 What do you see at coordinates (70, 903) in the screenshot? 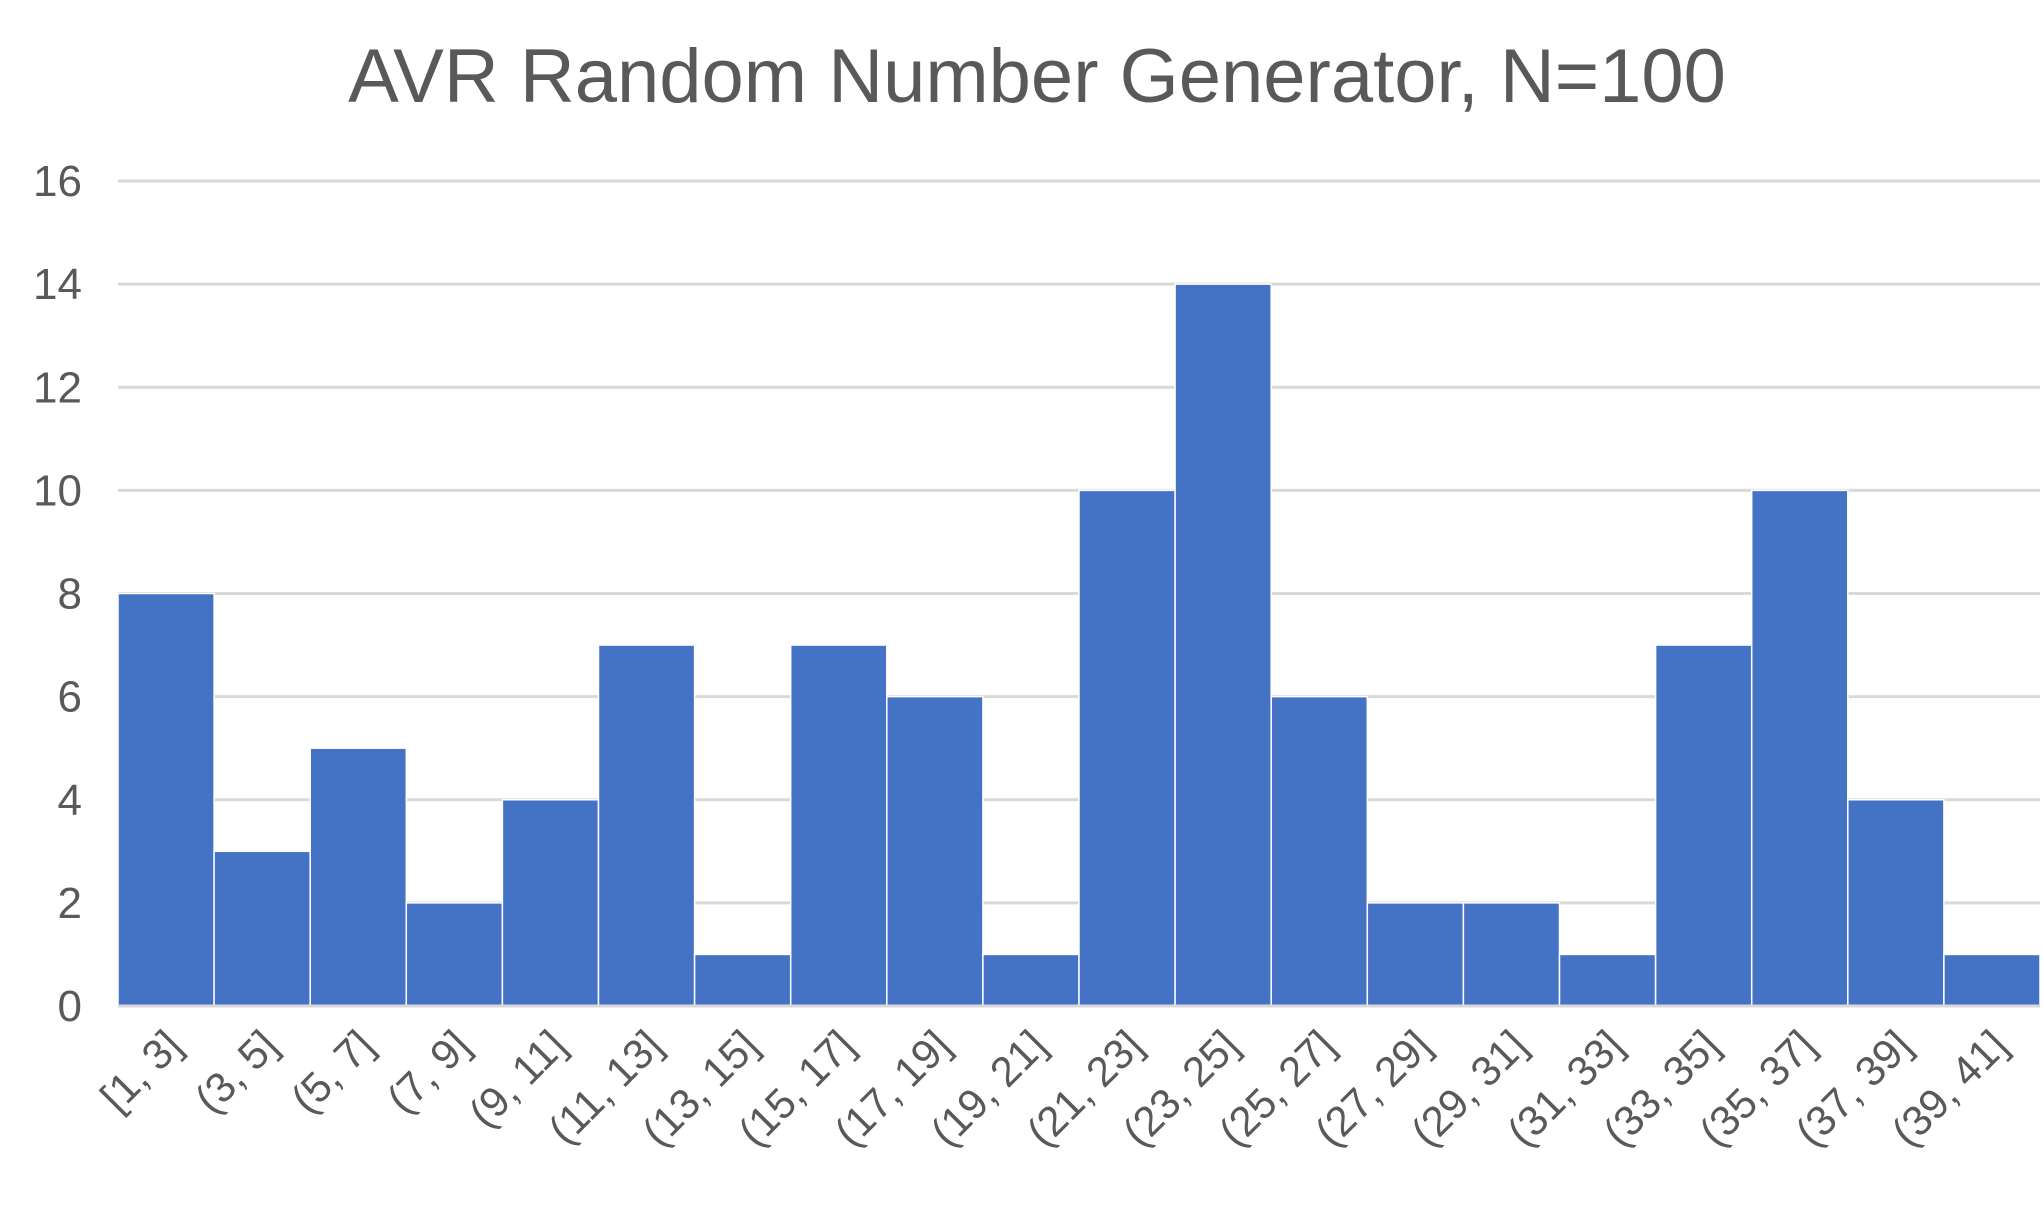
I see `y-tick-label: 2` at bounding box center [70, 903].